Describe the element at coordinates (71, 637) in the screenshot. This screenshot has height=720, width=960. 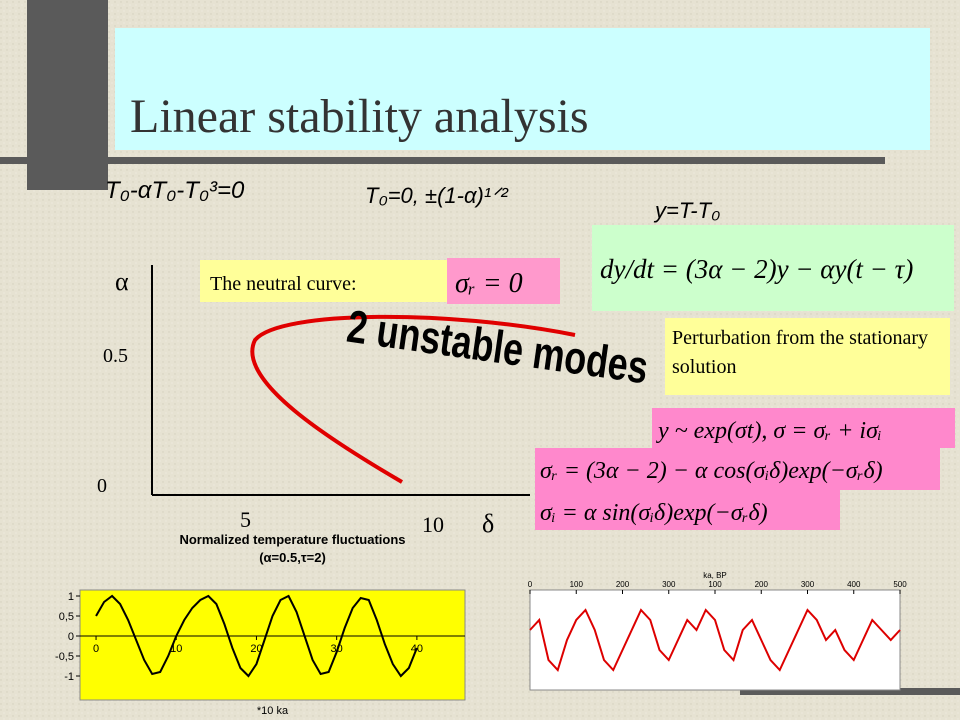
I see `y-tick-label: 0` at that location.